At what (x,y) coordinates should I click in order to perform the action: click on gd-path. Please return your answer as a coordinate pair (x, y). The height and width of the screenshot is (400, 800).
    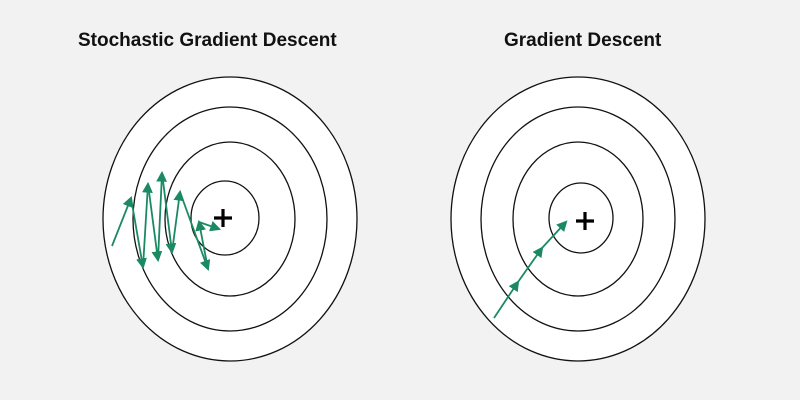
    Looking at the image, I should click on (530, 269).